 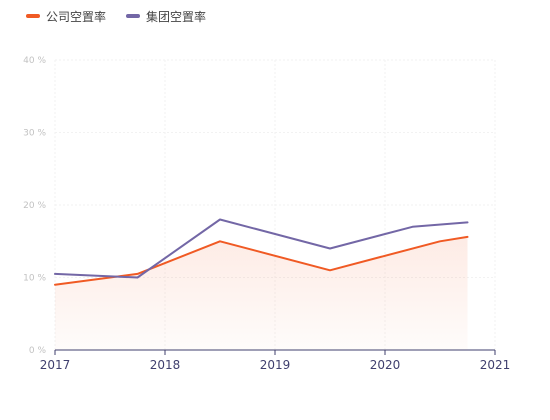 What do you see at coordinates (38, 351) in the screenshot?
I see `y-tick-label: 0 %` at bounding box center [38, 351].